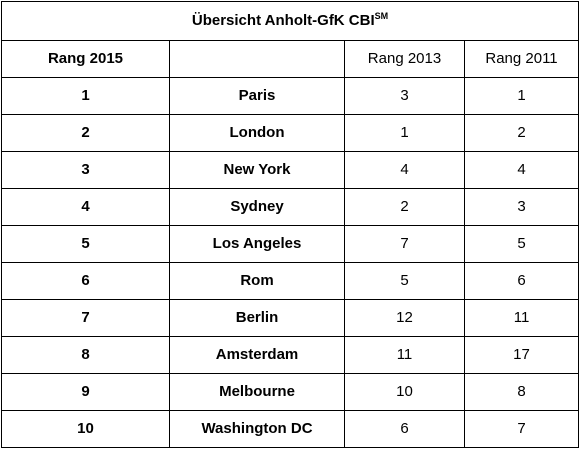 Image resolution: width=581 pixels, height=459 pixels. What do you see at coordinates (521, 355) in the screenshot?
I see `rank-2011-cell: 17` at bounding box center [521, 355].